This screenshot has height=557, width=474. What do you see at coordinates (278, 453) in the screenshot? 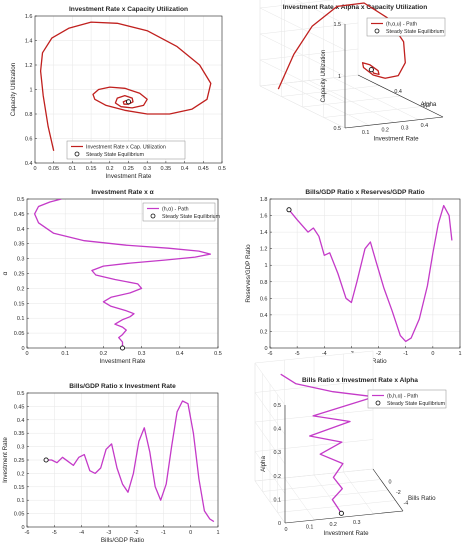
I see `z-tick-label: 0.3` at bounding box center [278, 453].